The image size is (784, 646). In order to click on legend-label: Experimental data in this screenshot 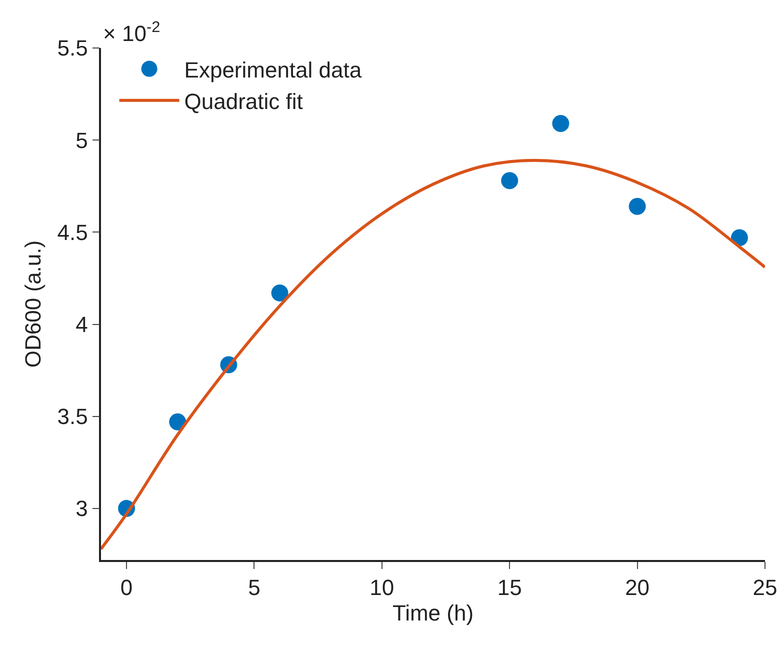, I will do `click(273, 69)`.